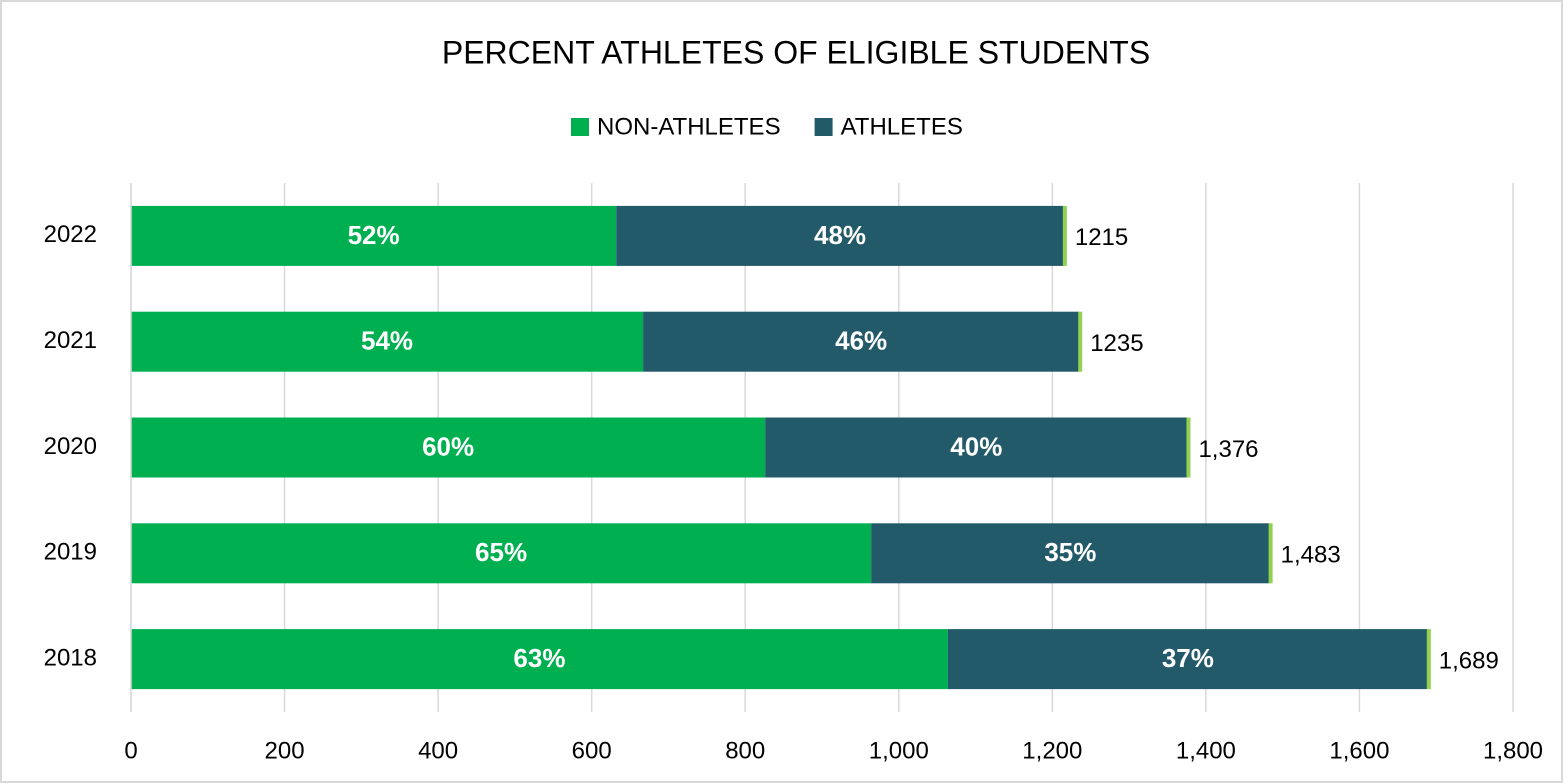 The height and width of the screenshot is (784, 1564). I want to click on segment-label: 35%, so click(1070, 552).